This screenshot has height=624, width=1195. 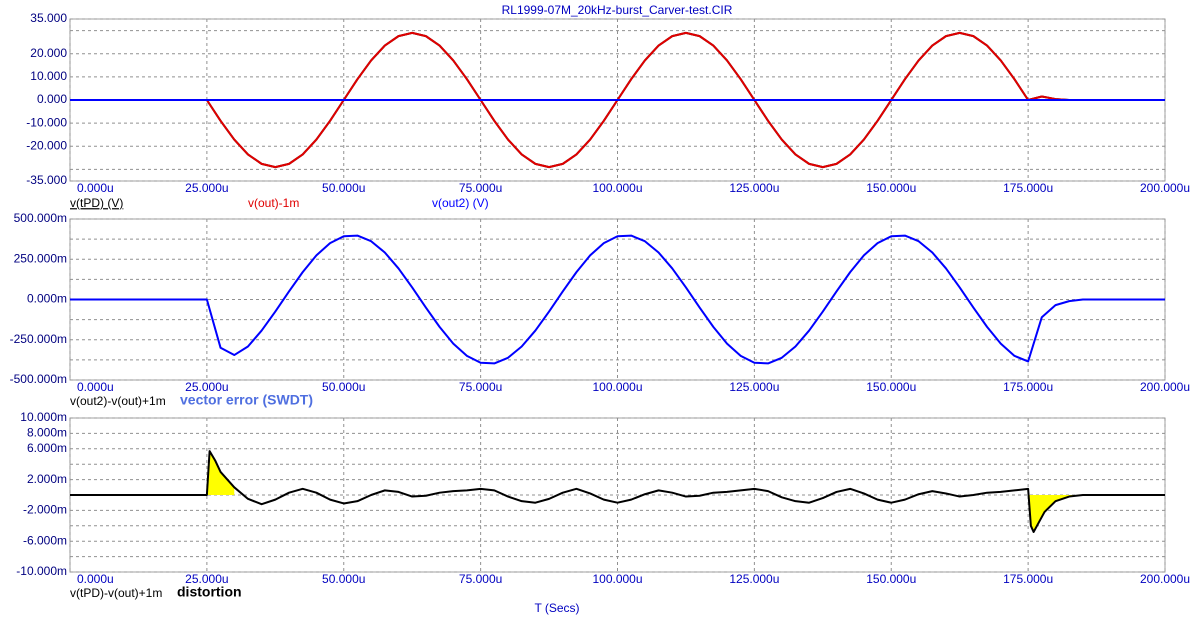 What do you see at coordinates (246, 400) in the screenshot?
I see `annotation: vector error (SWDT)` at bounding box center [246, 400].